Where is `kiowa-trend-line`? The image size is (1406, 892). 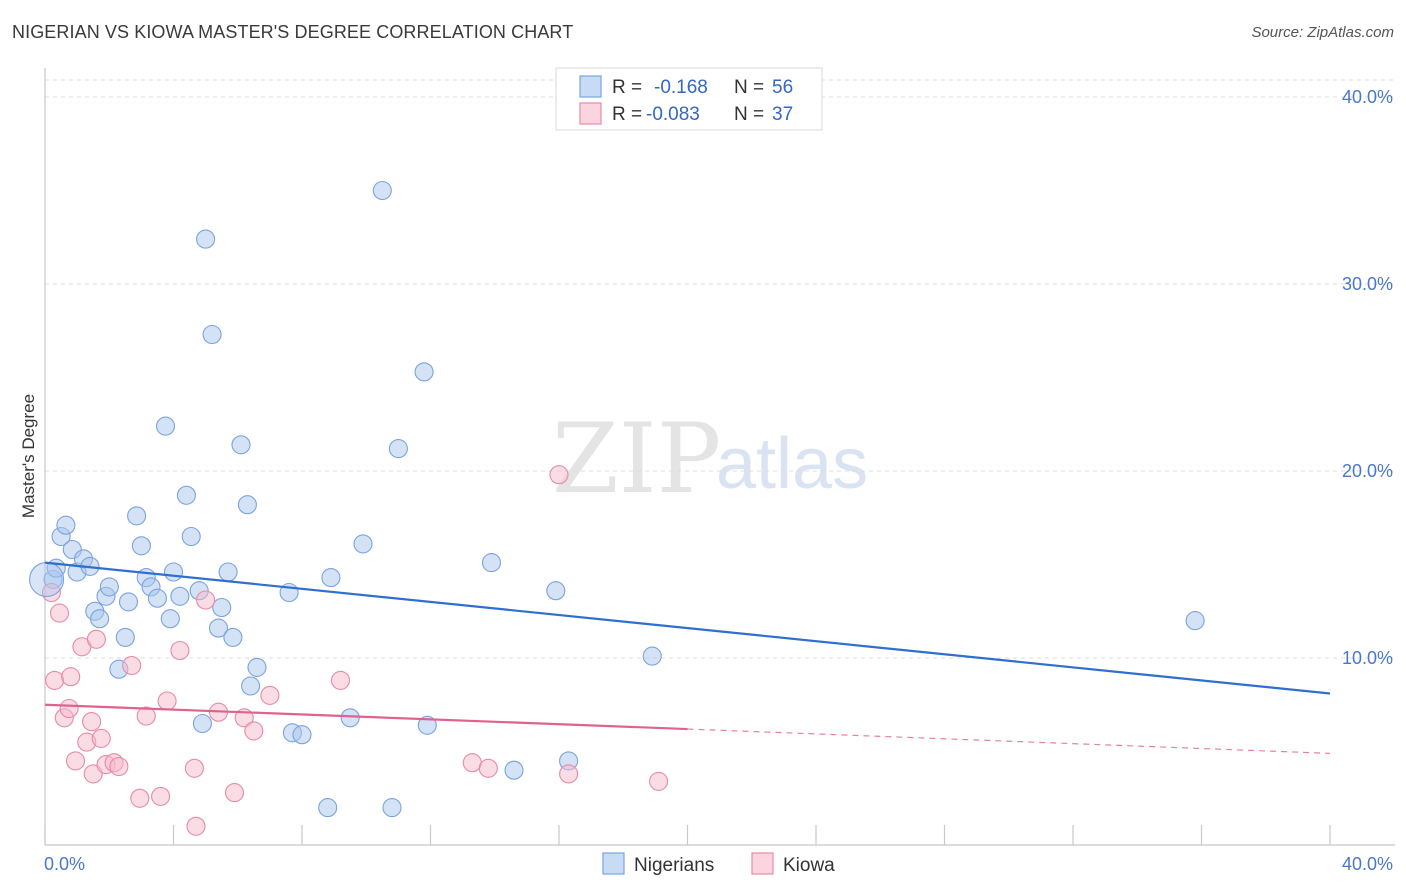
kiowa-trend-line is located at coordinates (366, 717).